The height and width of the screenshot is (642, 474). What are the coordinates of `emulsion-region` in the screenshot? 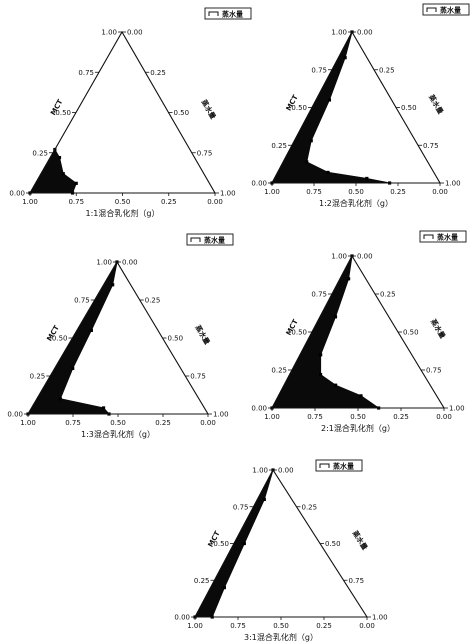 It's located at (326, 332).